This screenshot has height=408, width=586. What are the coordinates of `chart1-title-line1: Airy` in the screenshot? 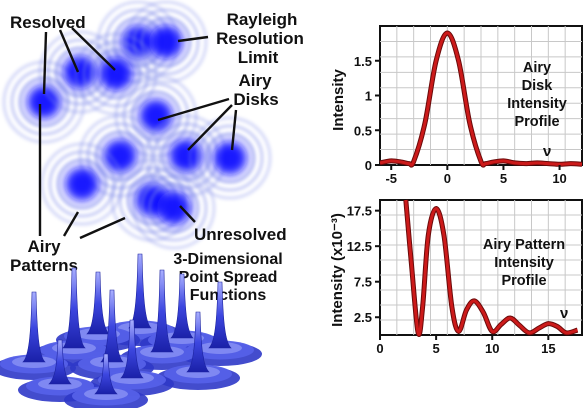 It's located at (537, 68).